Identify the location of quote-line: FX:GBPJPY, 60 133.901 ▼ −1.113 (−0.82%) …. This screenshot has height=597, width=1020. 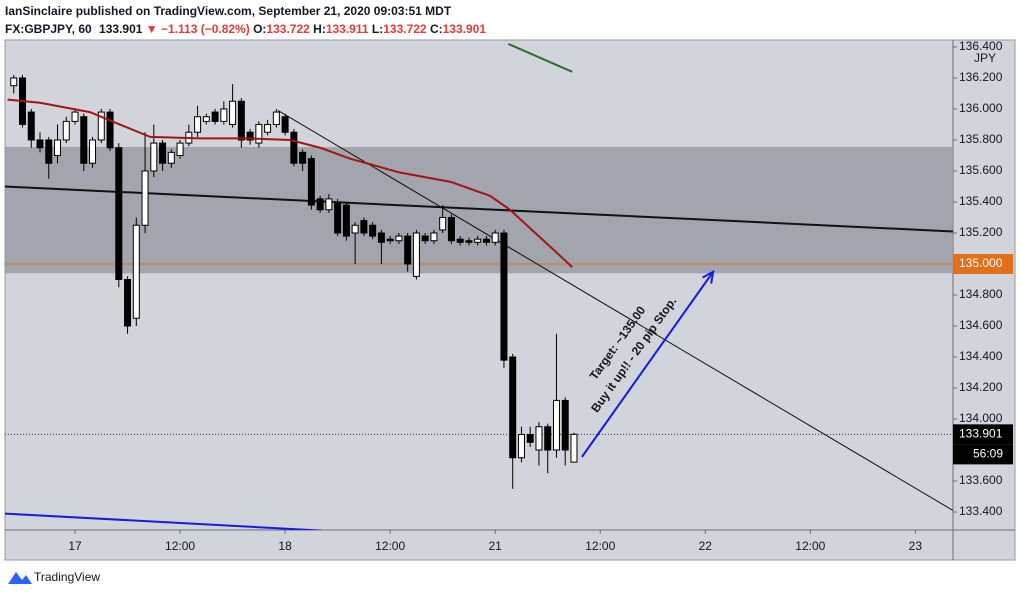
(245, 29).